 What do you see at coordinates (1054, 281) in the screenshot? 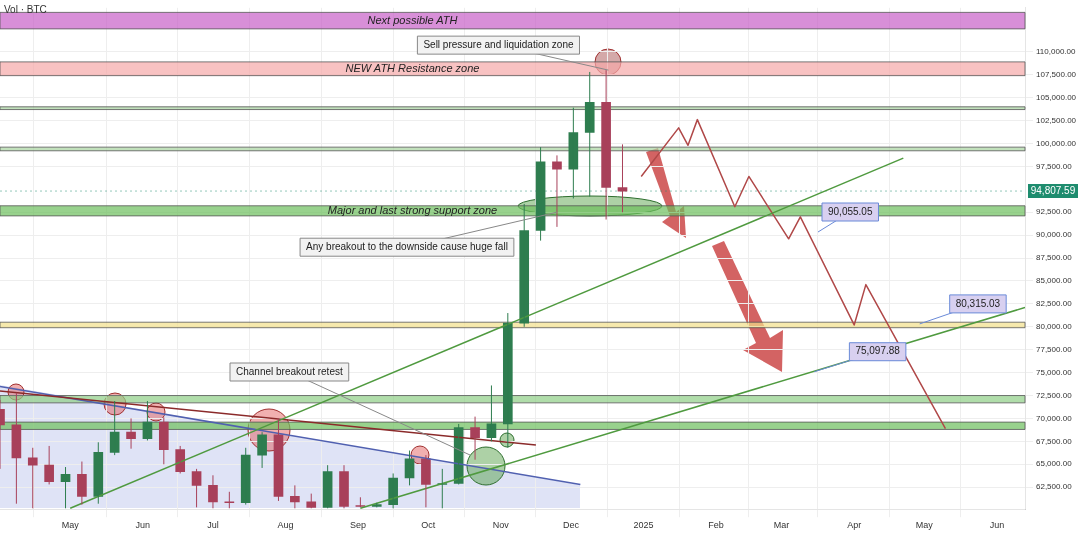
I see `y-tick-label: 85,000.00` at bounding box center [1054, 281].